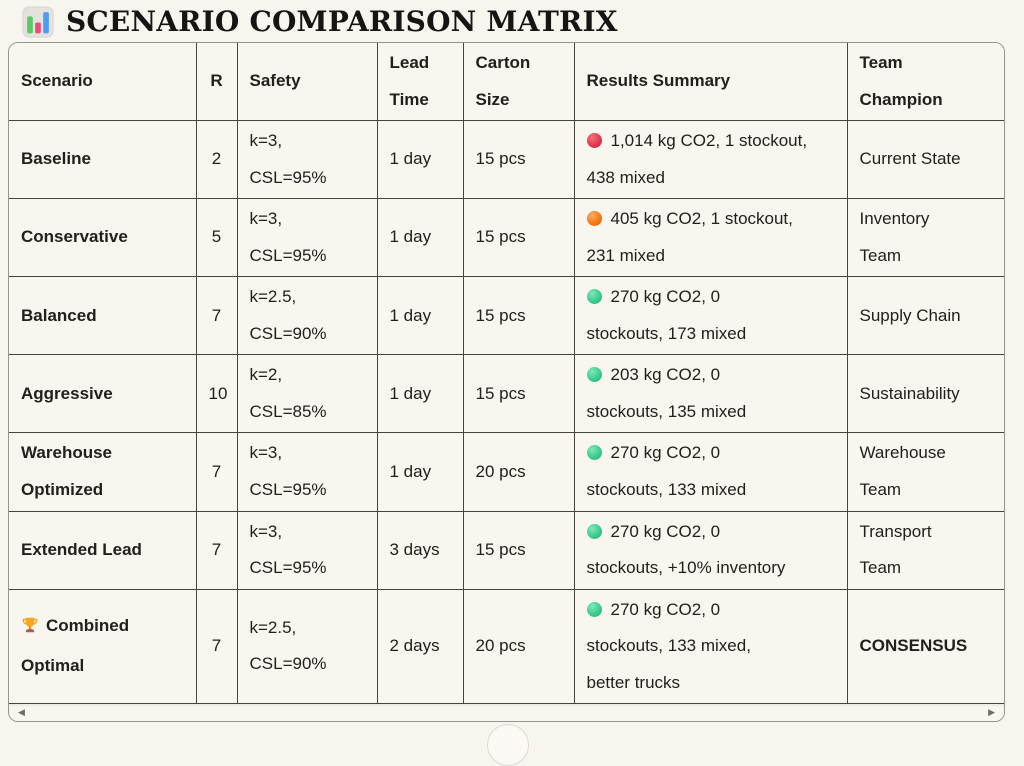  Describe the element at coordinates (414, 646) in the screenshot. I see `lead-time-value: 2 days` at that location.